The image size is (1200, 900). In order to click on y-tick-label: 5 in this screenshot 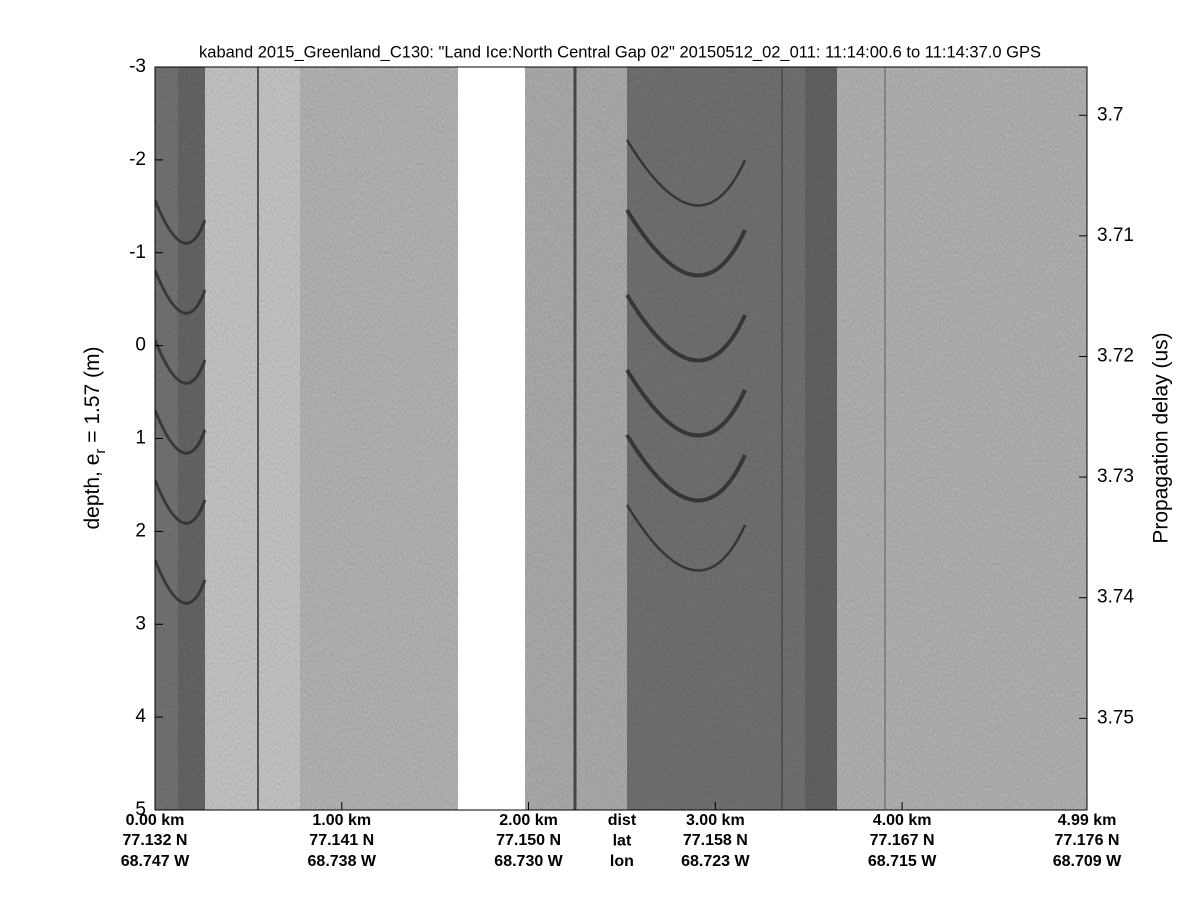, I will do `click(140, 809)`.